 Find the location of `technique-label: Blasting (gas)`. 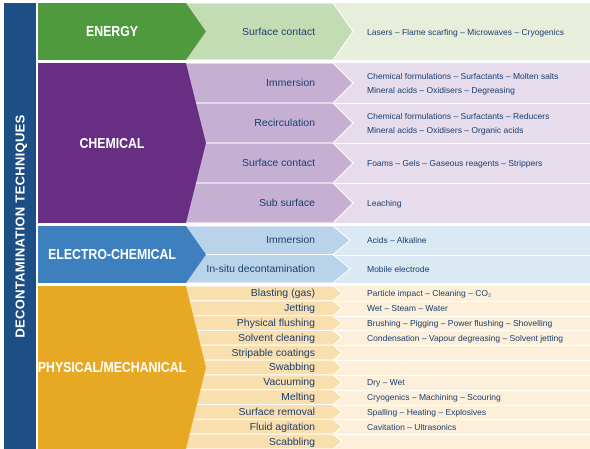

technique-label: Blasting (gas) is located at coordinates (282, 293).